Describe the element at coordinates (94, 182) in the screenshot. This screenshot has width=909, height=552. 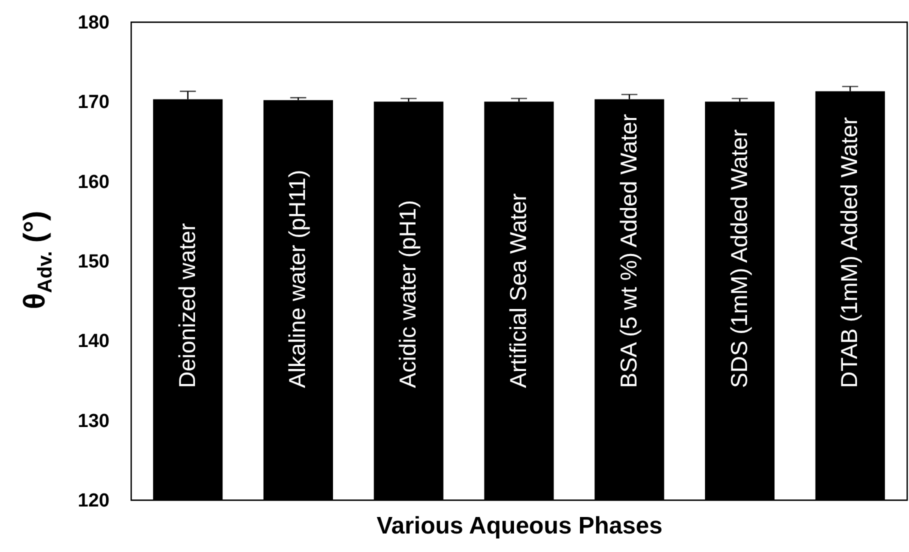
I see `y-tick-label: 160` at that location.